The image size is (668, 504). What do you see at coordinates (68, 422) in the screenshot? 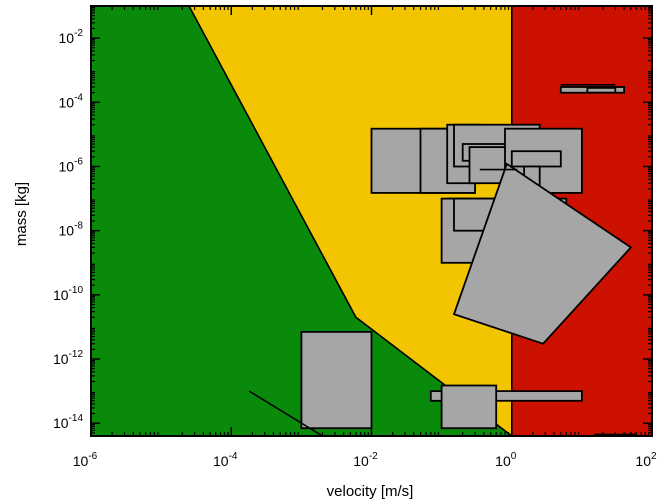
I see `y-tick-label: 10⁻¹⁴` at bounding box center [68, 422].